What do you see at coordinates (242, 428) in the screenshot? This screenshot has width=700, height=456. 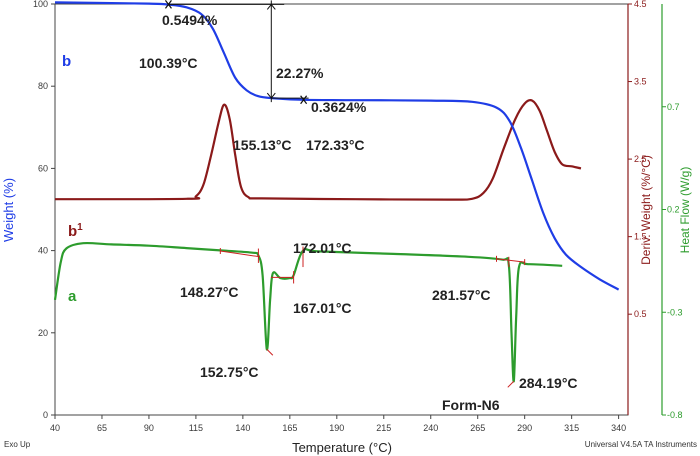 I see `x-tick-label: 140` at bounding box center [242, 428].